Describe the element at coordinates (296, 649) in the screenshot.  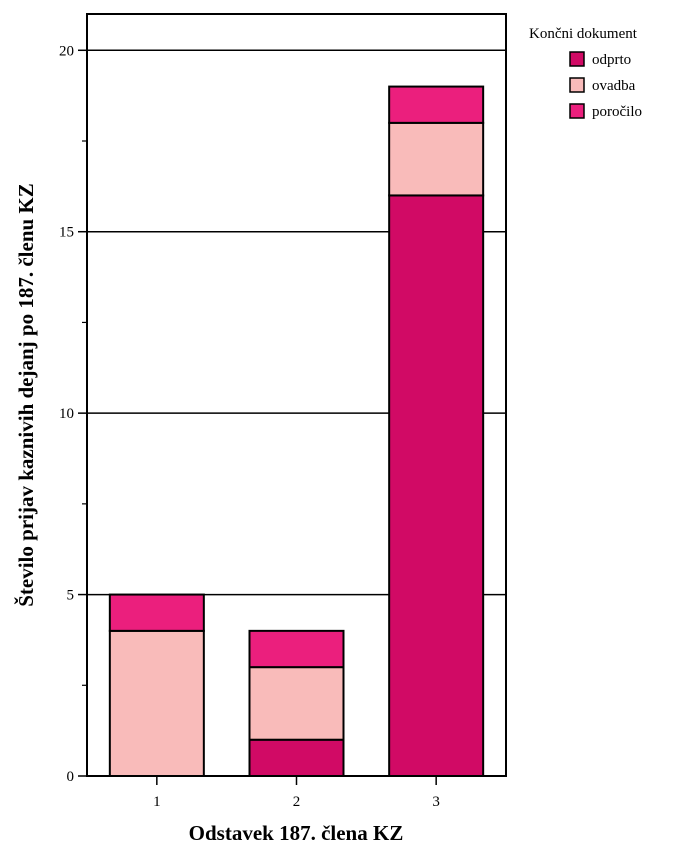
I see `bar-poročilo-2` at that location.